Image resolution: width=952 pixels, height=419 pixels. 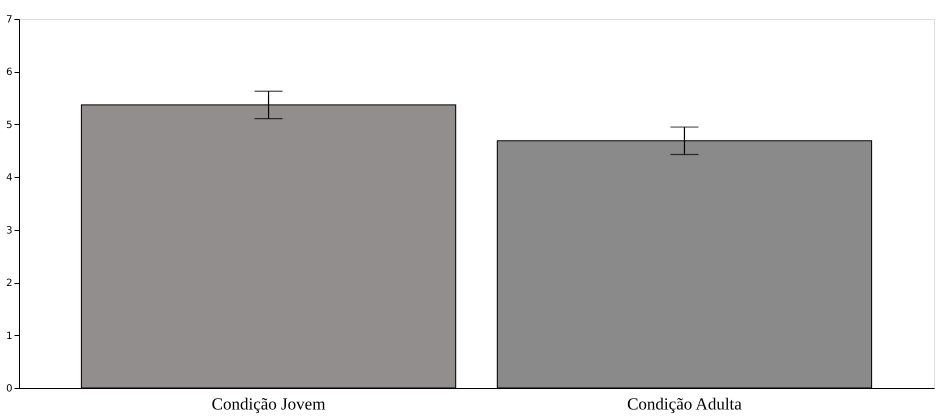 I want to click on y-tick-label: 6, so click(x=9, y=72).